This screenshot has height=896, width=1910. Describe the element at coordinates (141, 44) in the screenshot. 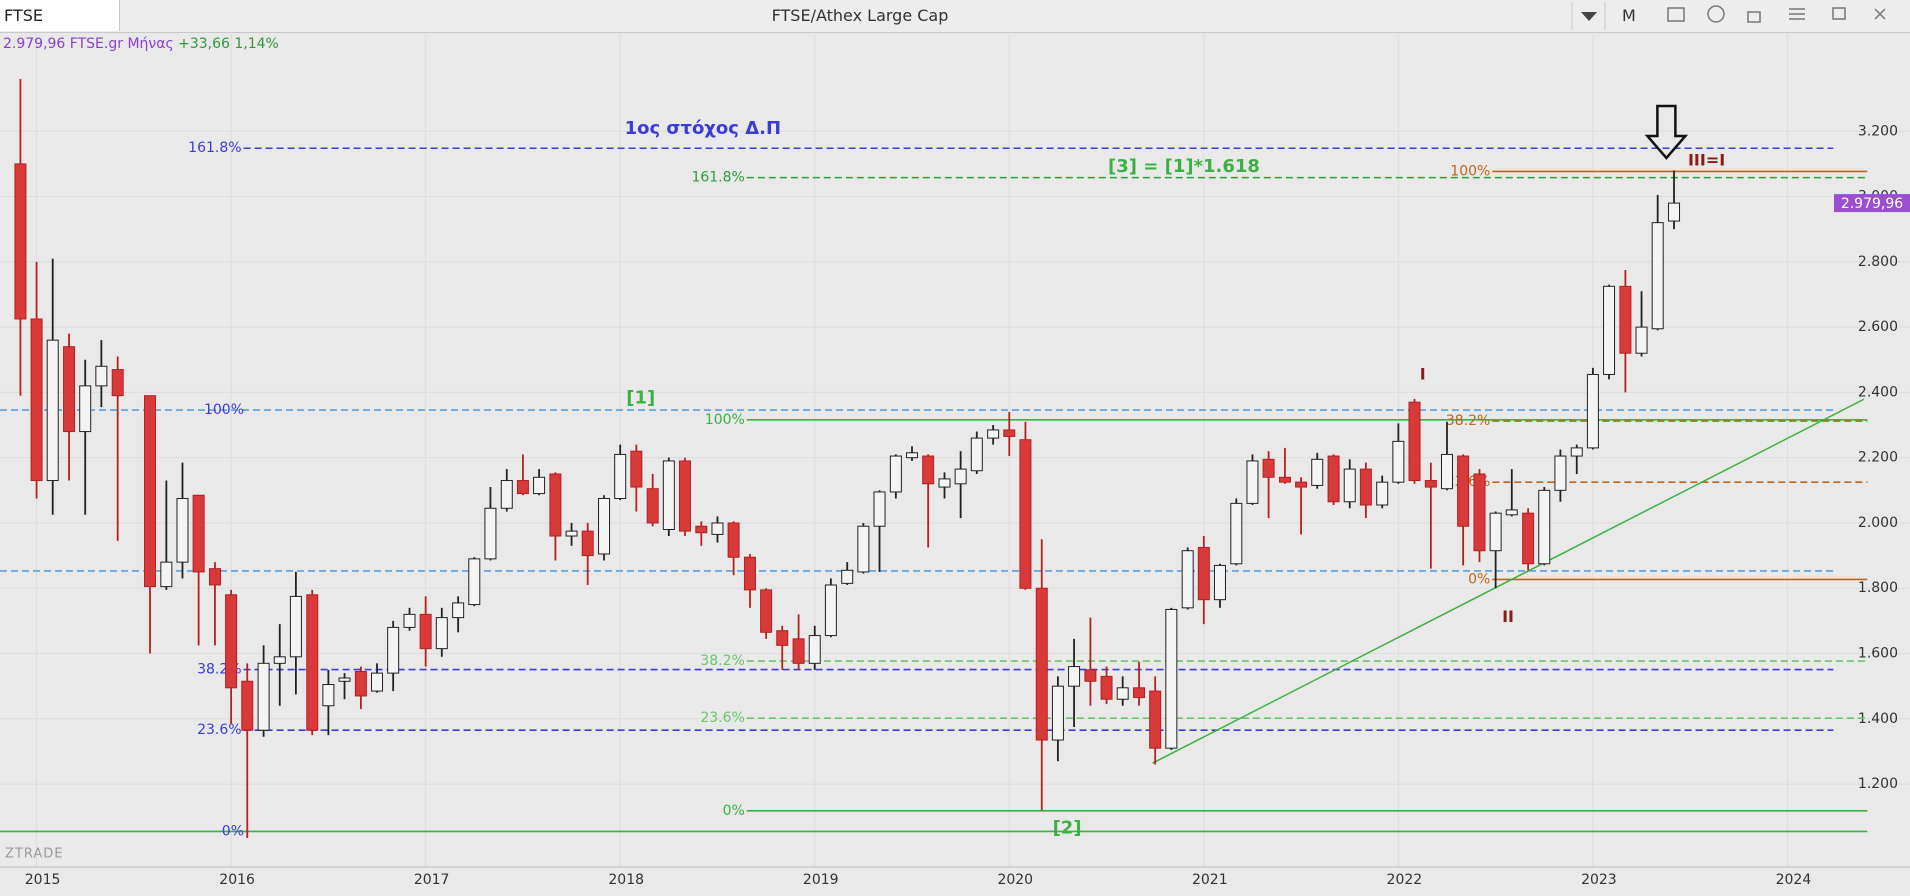

I see `info-line: 2.979,96 FTSE.gr Μήνας +33,66 1,14%` at that location.